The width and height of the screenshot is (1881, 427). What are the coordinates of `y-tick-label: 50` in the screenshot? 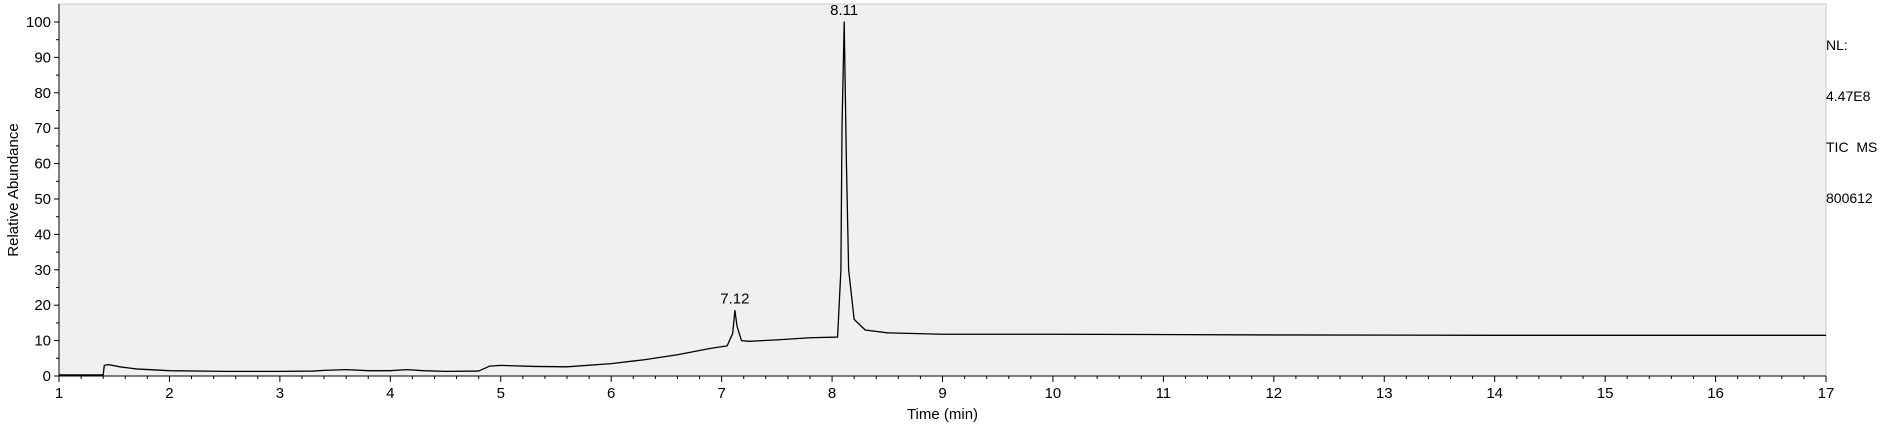 It's located at (42, 199).